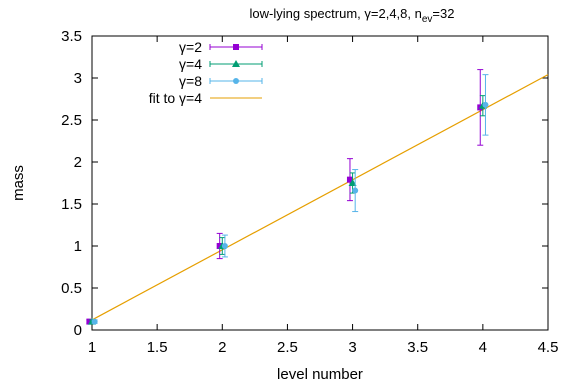 Image resolution: width=562 pixels, height=389 pixels. I want to click on x-tick-label: 4.5, so click(548, 347).